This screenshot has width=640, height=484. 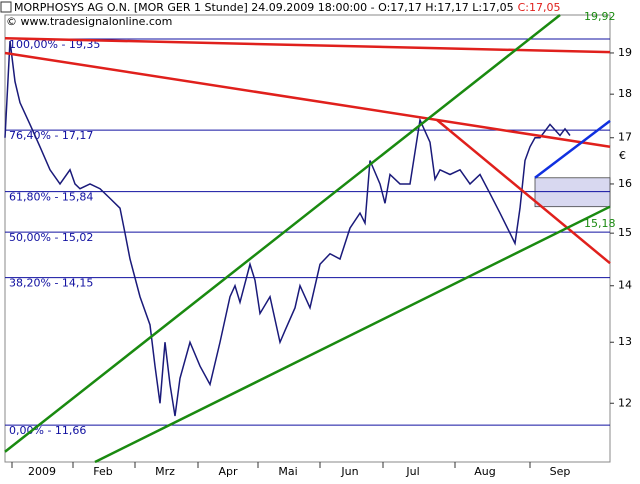 What do you see at coordinates (51, 197) in the screenshot?
I see `fib-label: 61,80% - 15,84` at bounding box center [51, 197].